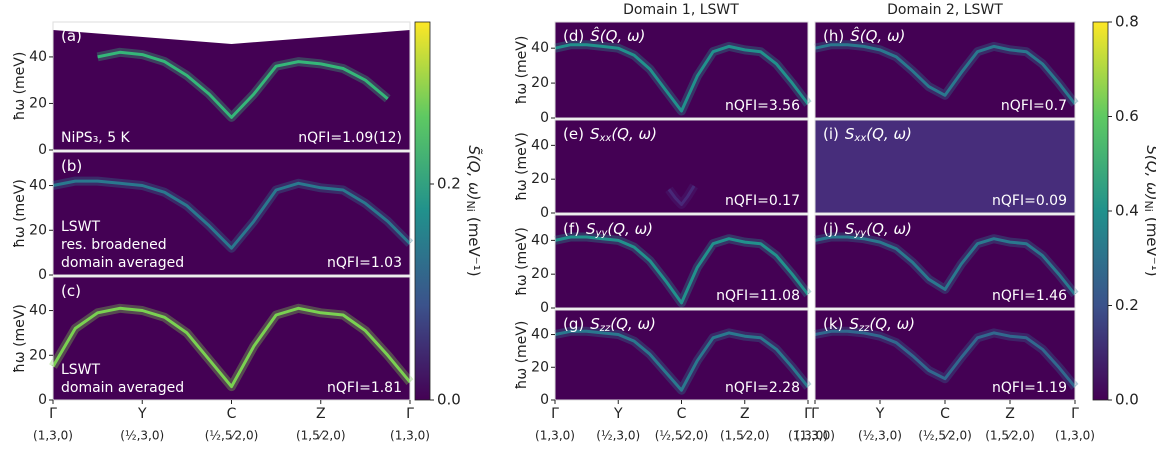  What do you see at coordinates (762, 388) in the screenshot?
I see `nqfi: nQFI=2.28` at bounding box center [762, 388].